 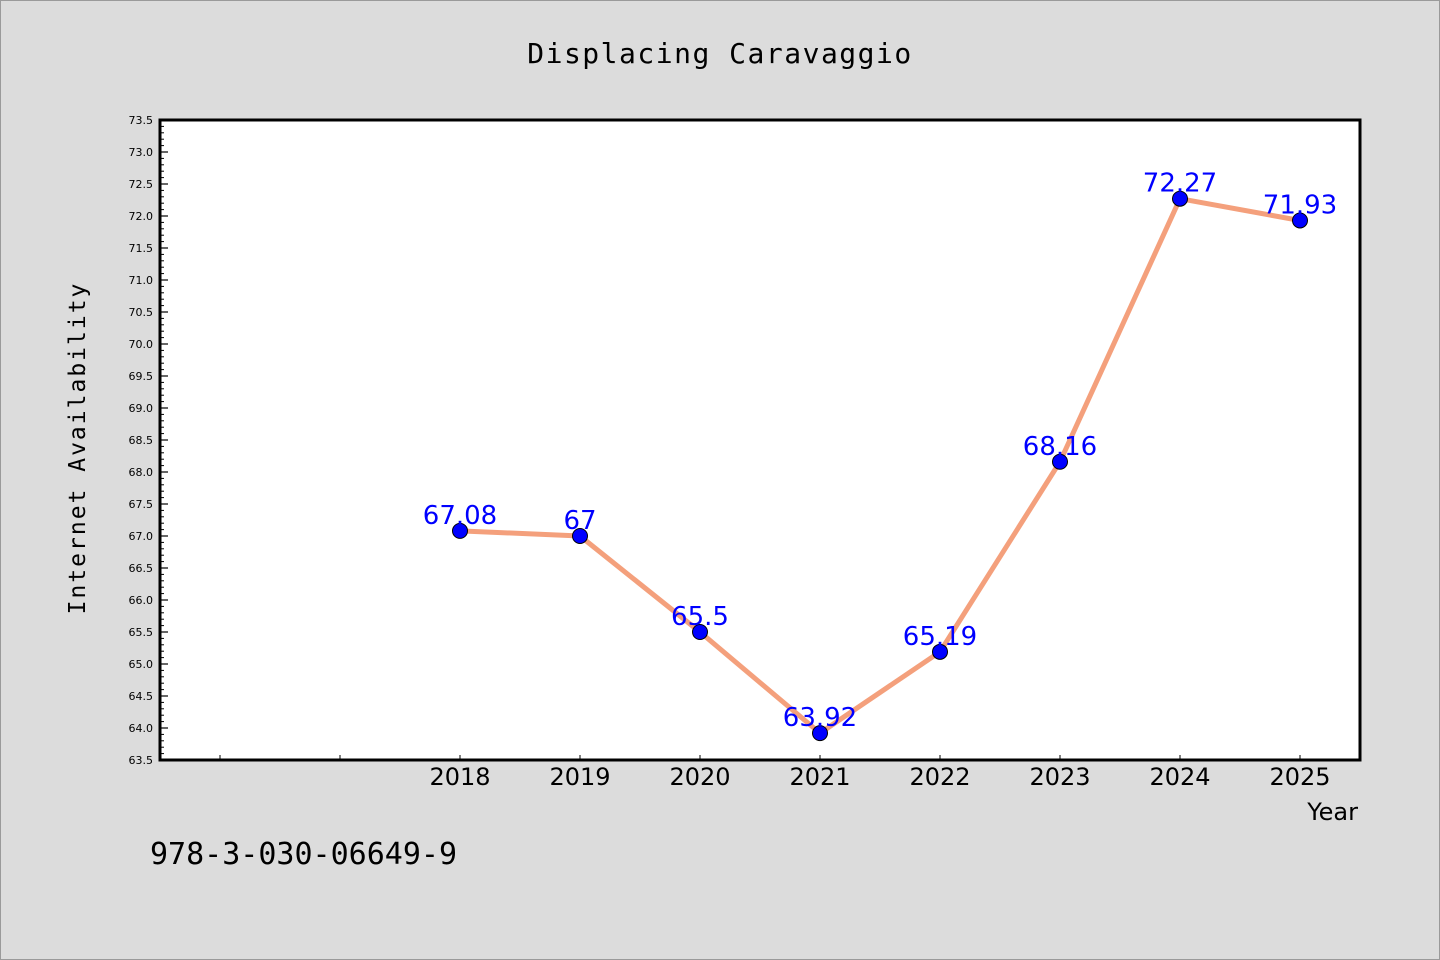 I want to click on y-tick-label: 73.5, so click(x=141, y=120).